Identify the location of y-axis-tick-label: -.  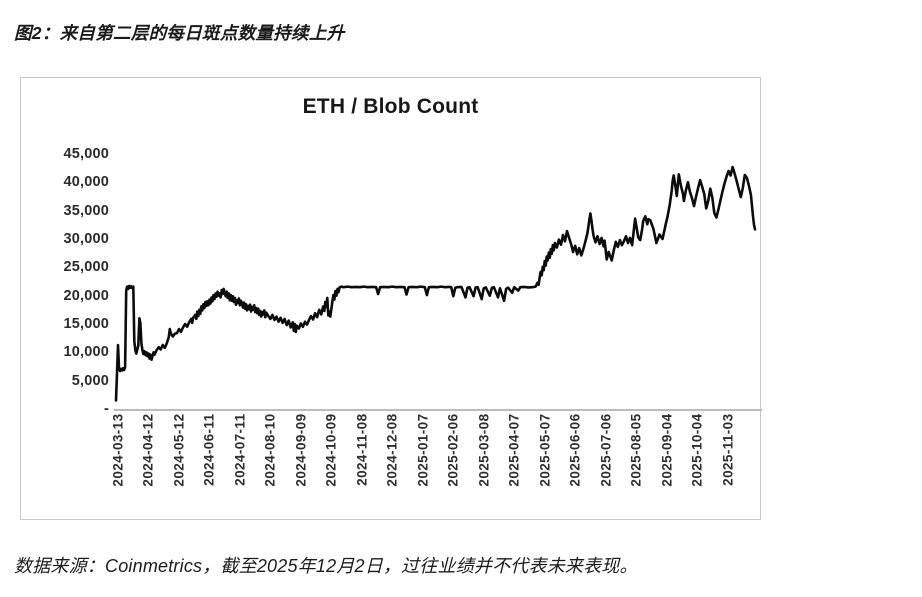
(106, 409).